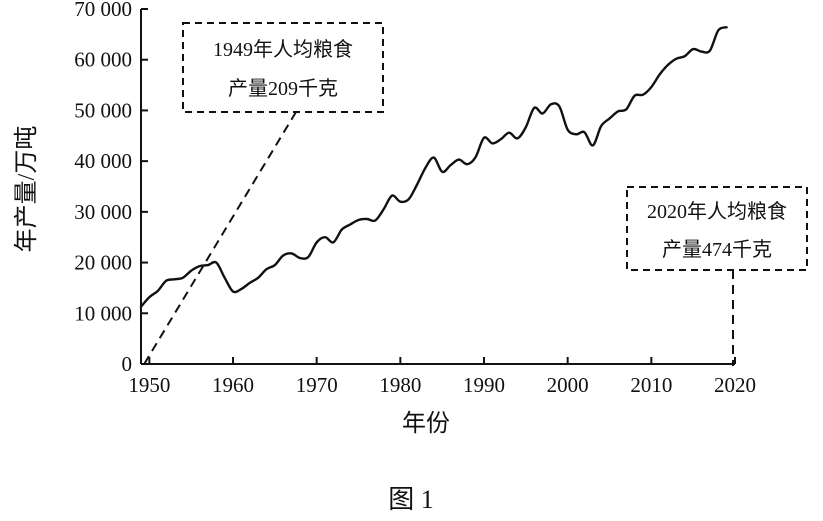 Image resolution: width=823 pixels, height=521 pixels. What do you see at coordinates (127, 364) in the screenshot?
I see `y-tick-label: 0` at bounding box center [127, 364].